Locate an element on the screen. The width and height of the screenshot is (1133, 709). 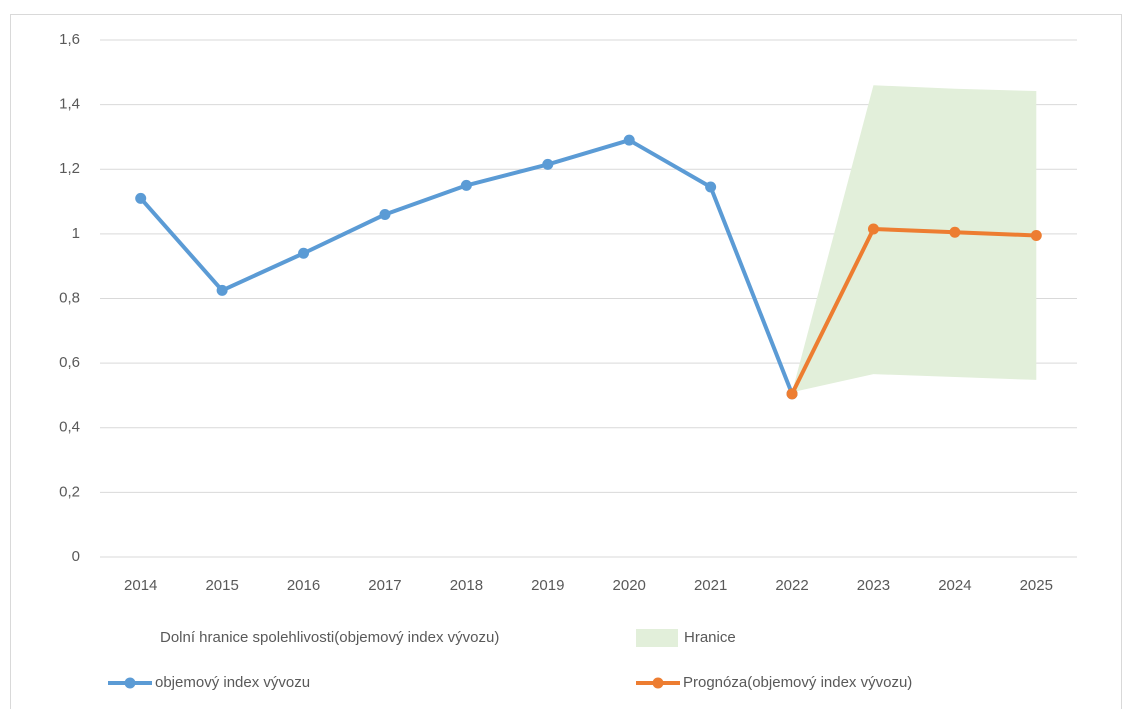
x-tick-label: 2024 is located at coordinates (954, 585).